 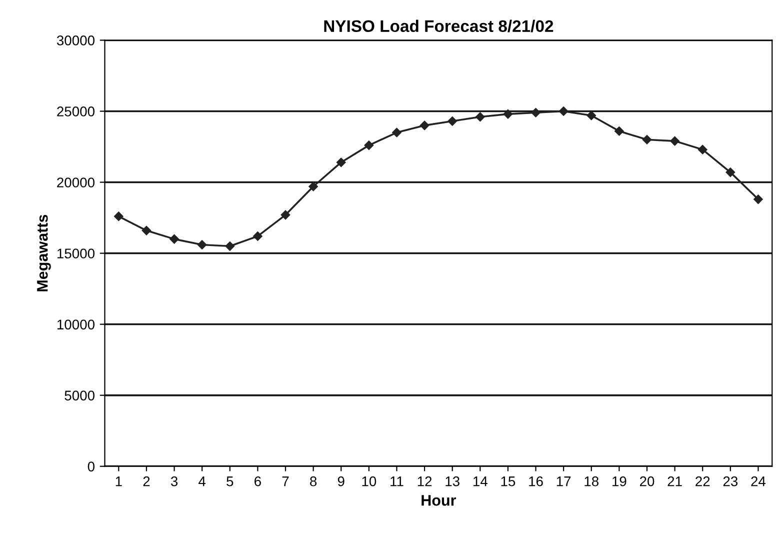 What do you see at coordinates (75, 183) in the screenshot?
I see `y-tick-label: 20000` at bounding box center [75, 183].